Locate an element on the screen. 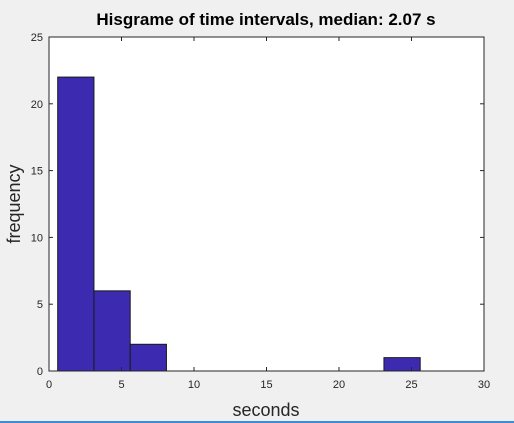 This screenshot has height=423, width=514. x-tick-label: 10 is located at coordinates (194, 385).